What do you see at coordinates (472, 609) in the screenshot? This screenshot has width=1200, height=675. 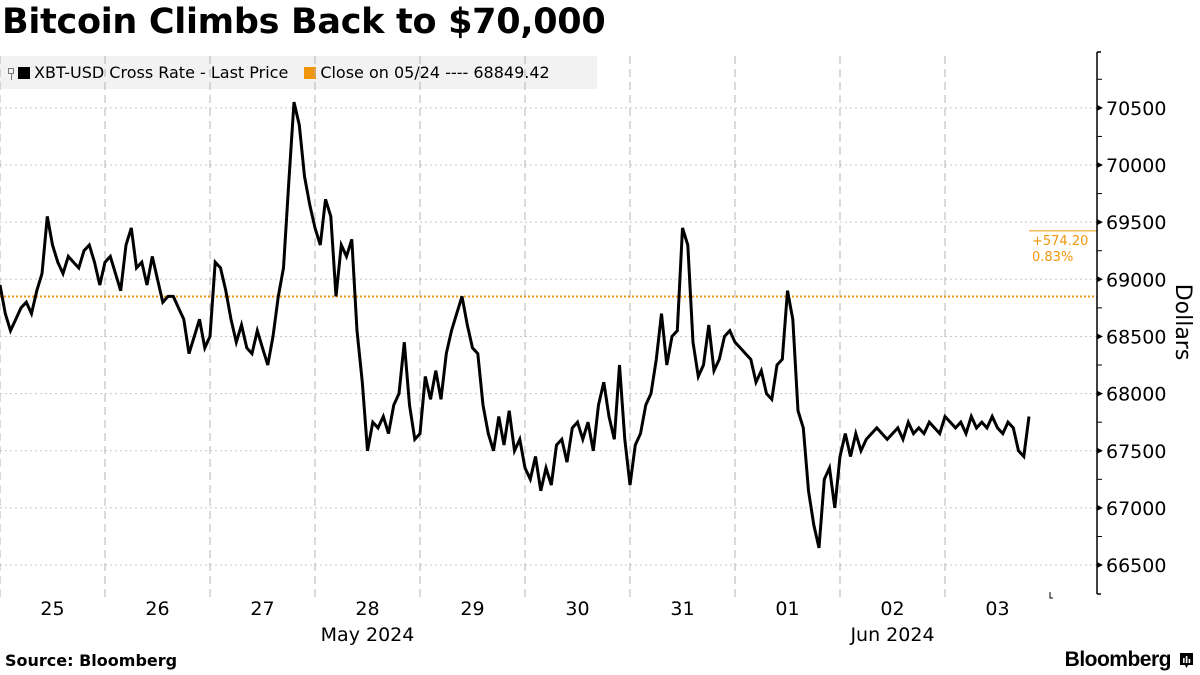 I see `x-tick-label: 29` at bounding box center [472, 609].